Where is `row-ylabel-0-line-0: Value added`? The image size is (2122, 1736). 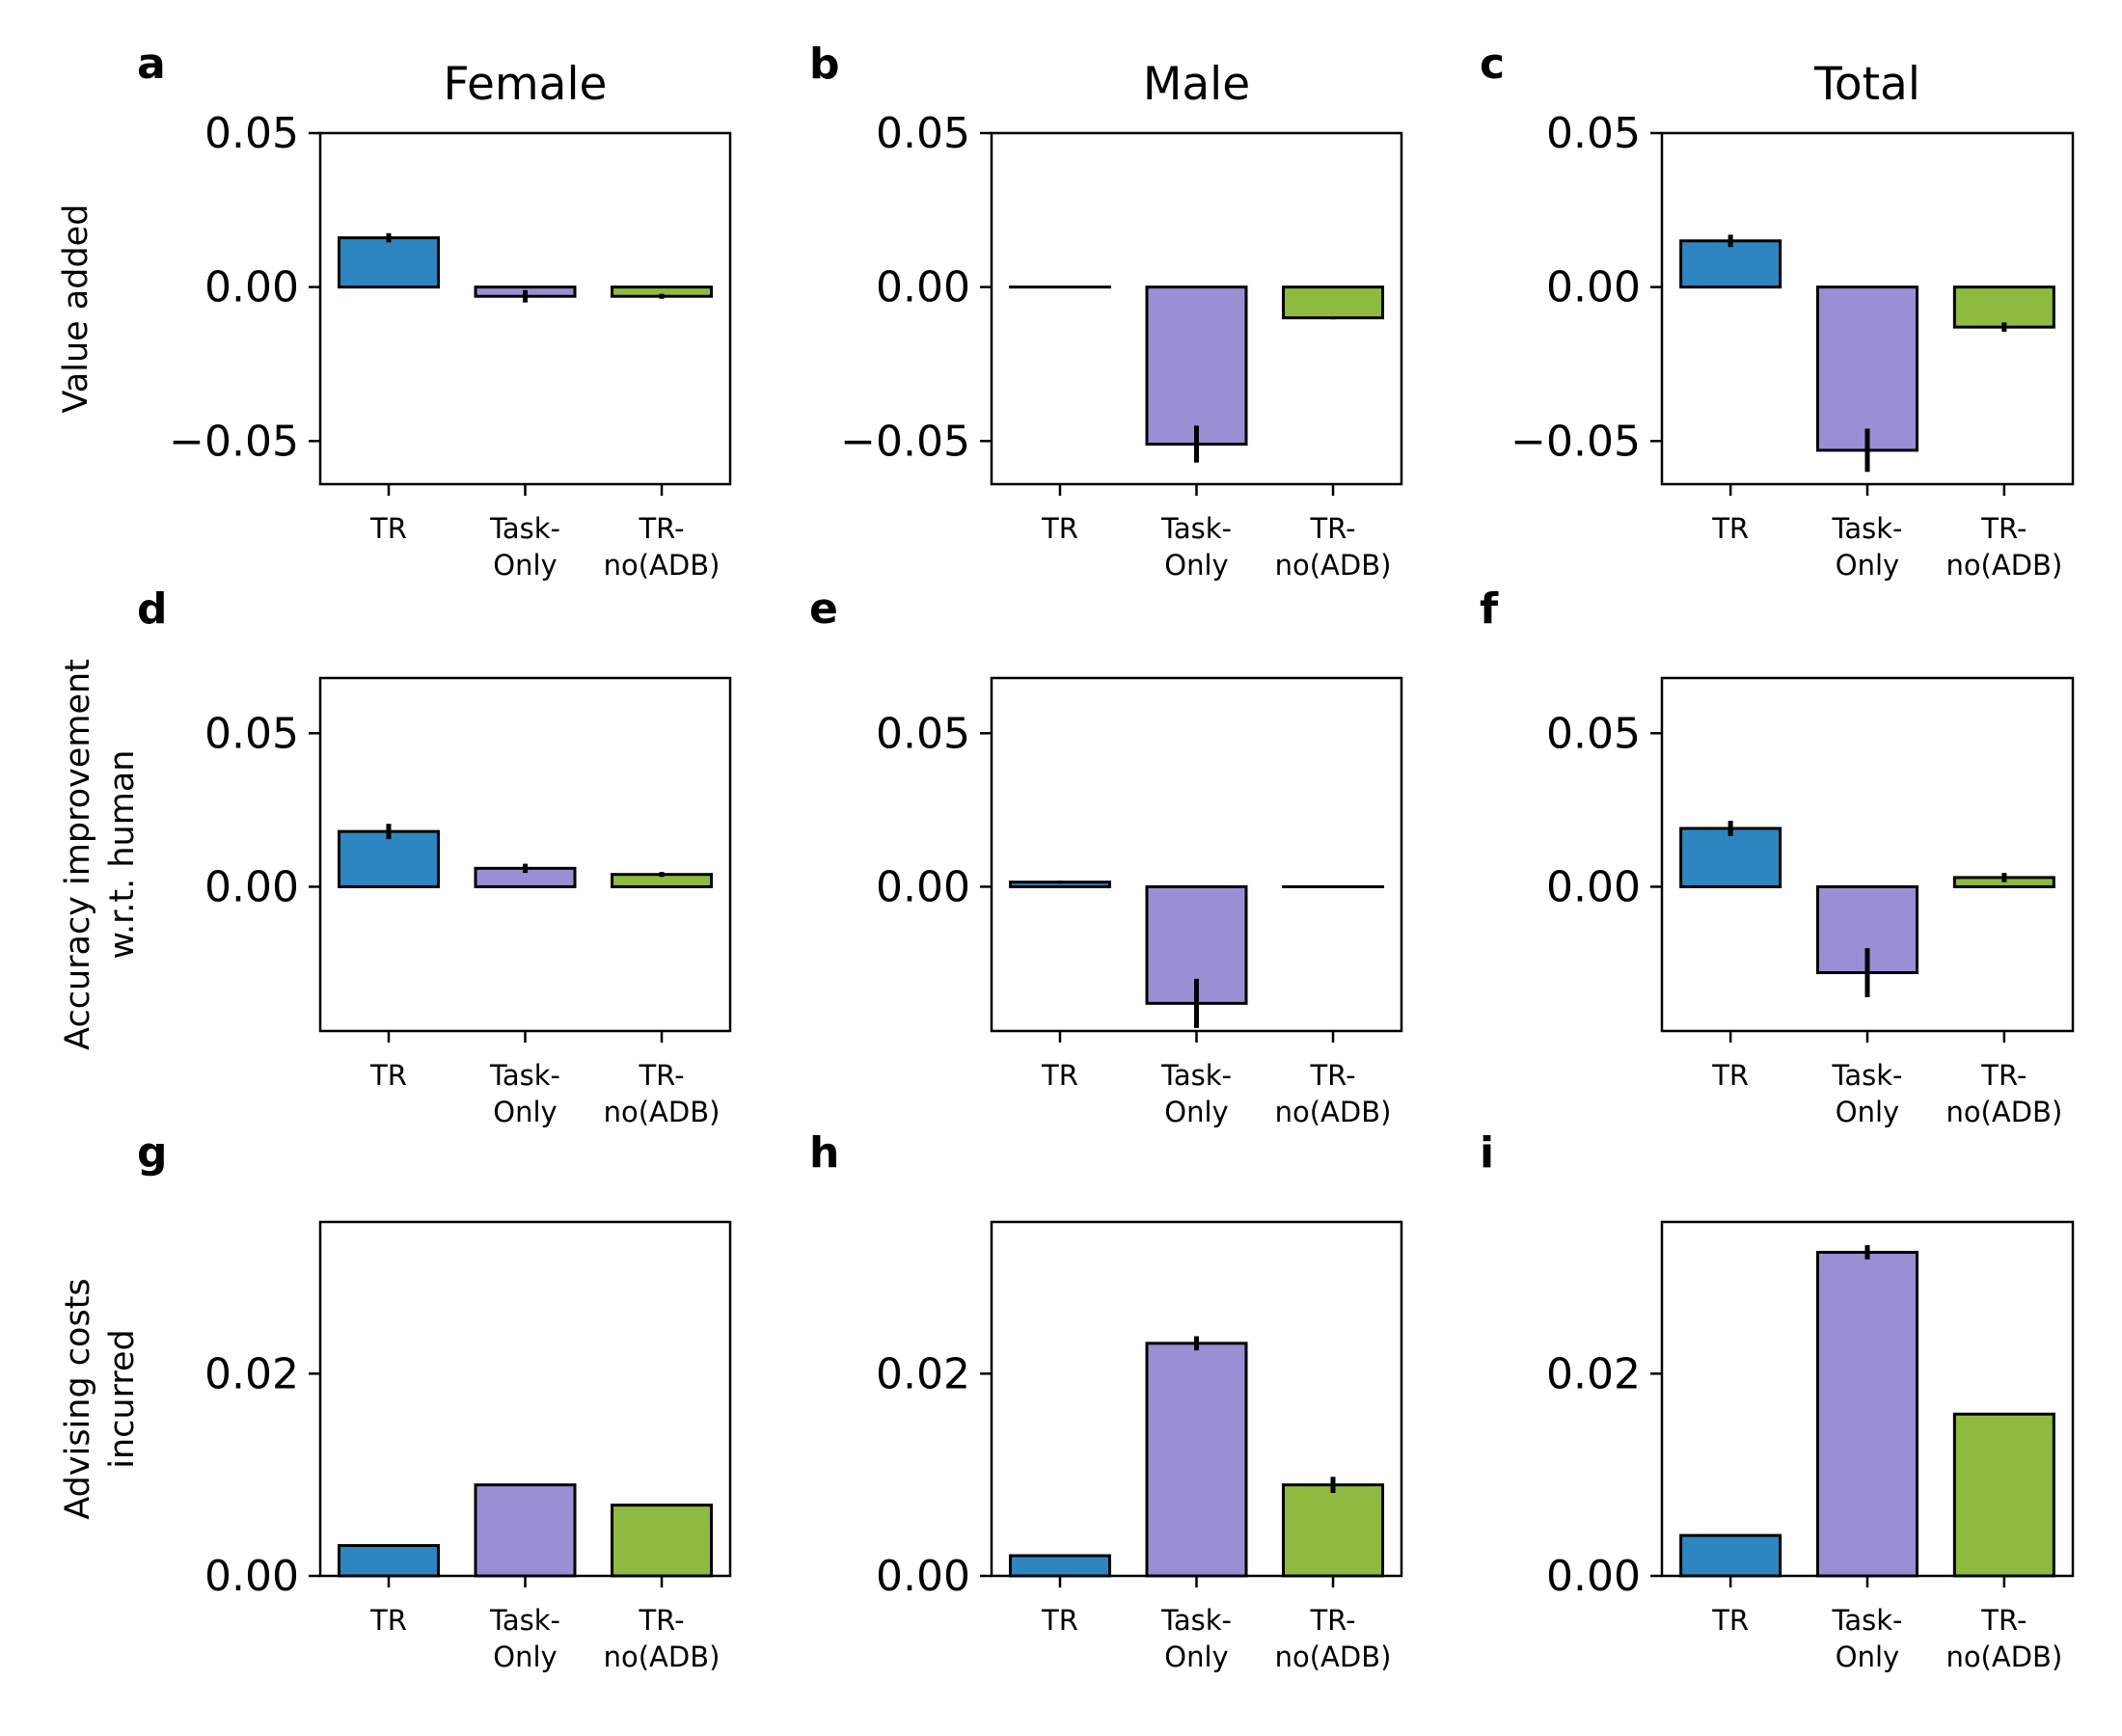 row-ylabel-0-line-0: Value added is located at coordinates (76, 309).